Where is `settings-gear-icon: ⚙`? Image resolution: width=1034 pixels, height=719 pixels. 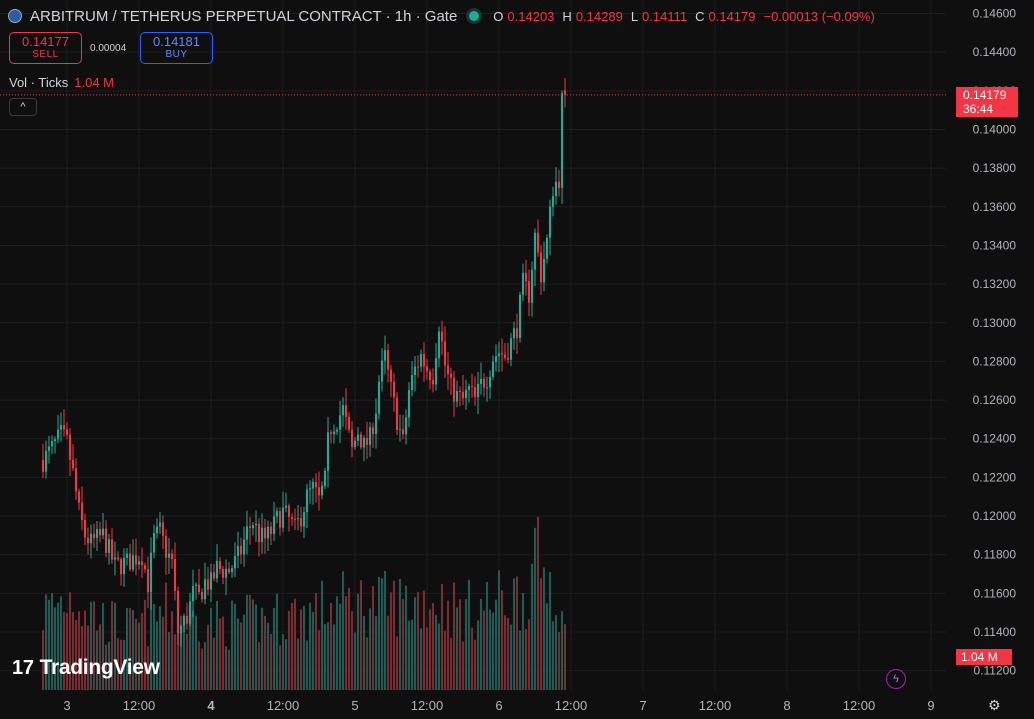
settings-gear-icon: ⚙ is located at coordinates (994, 705).